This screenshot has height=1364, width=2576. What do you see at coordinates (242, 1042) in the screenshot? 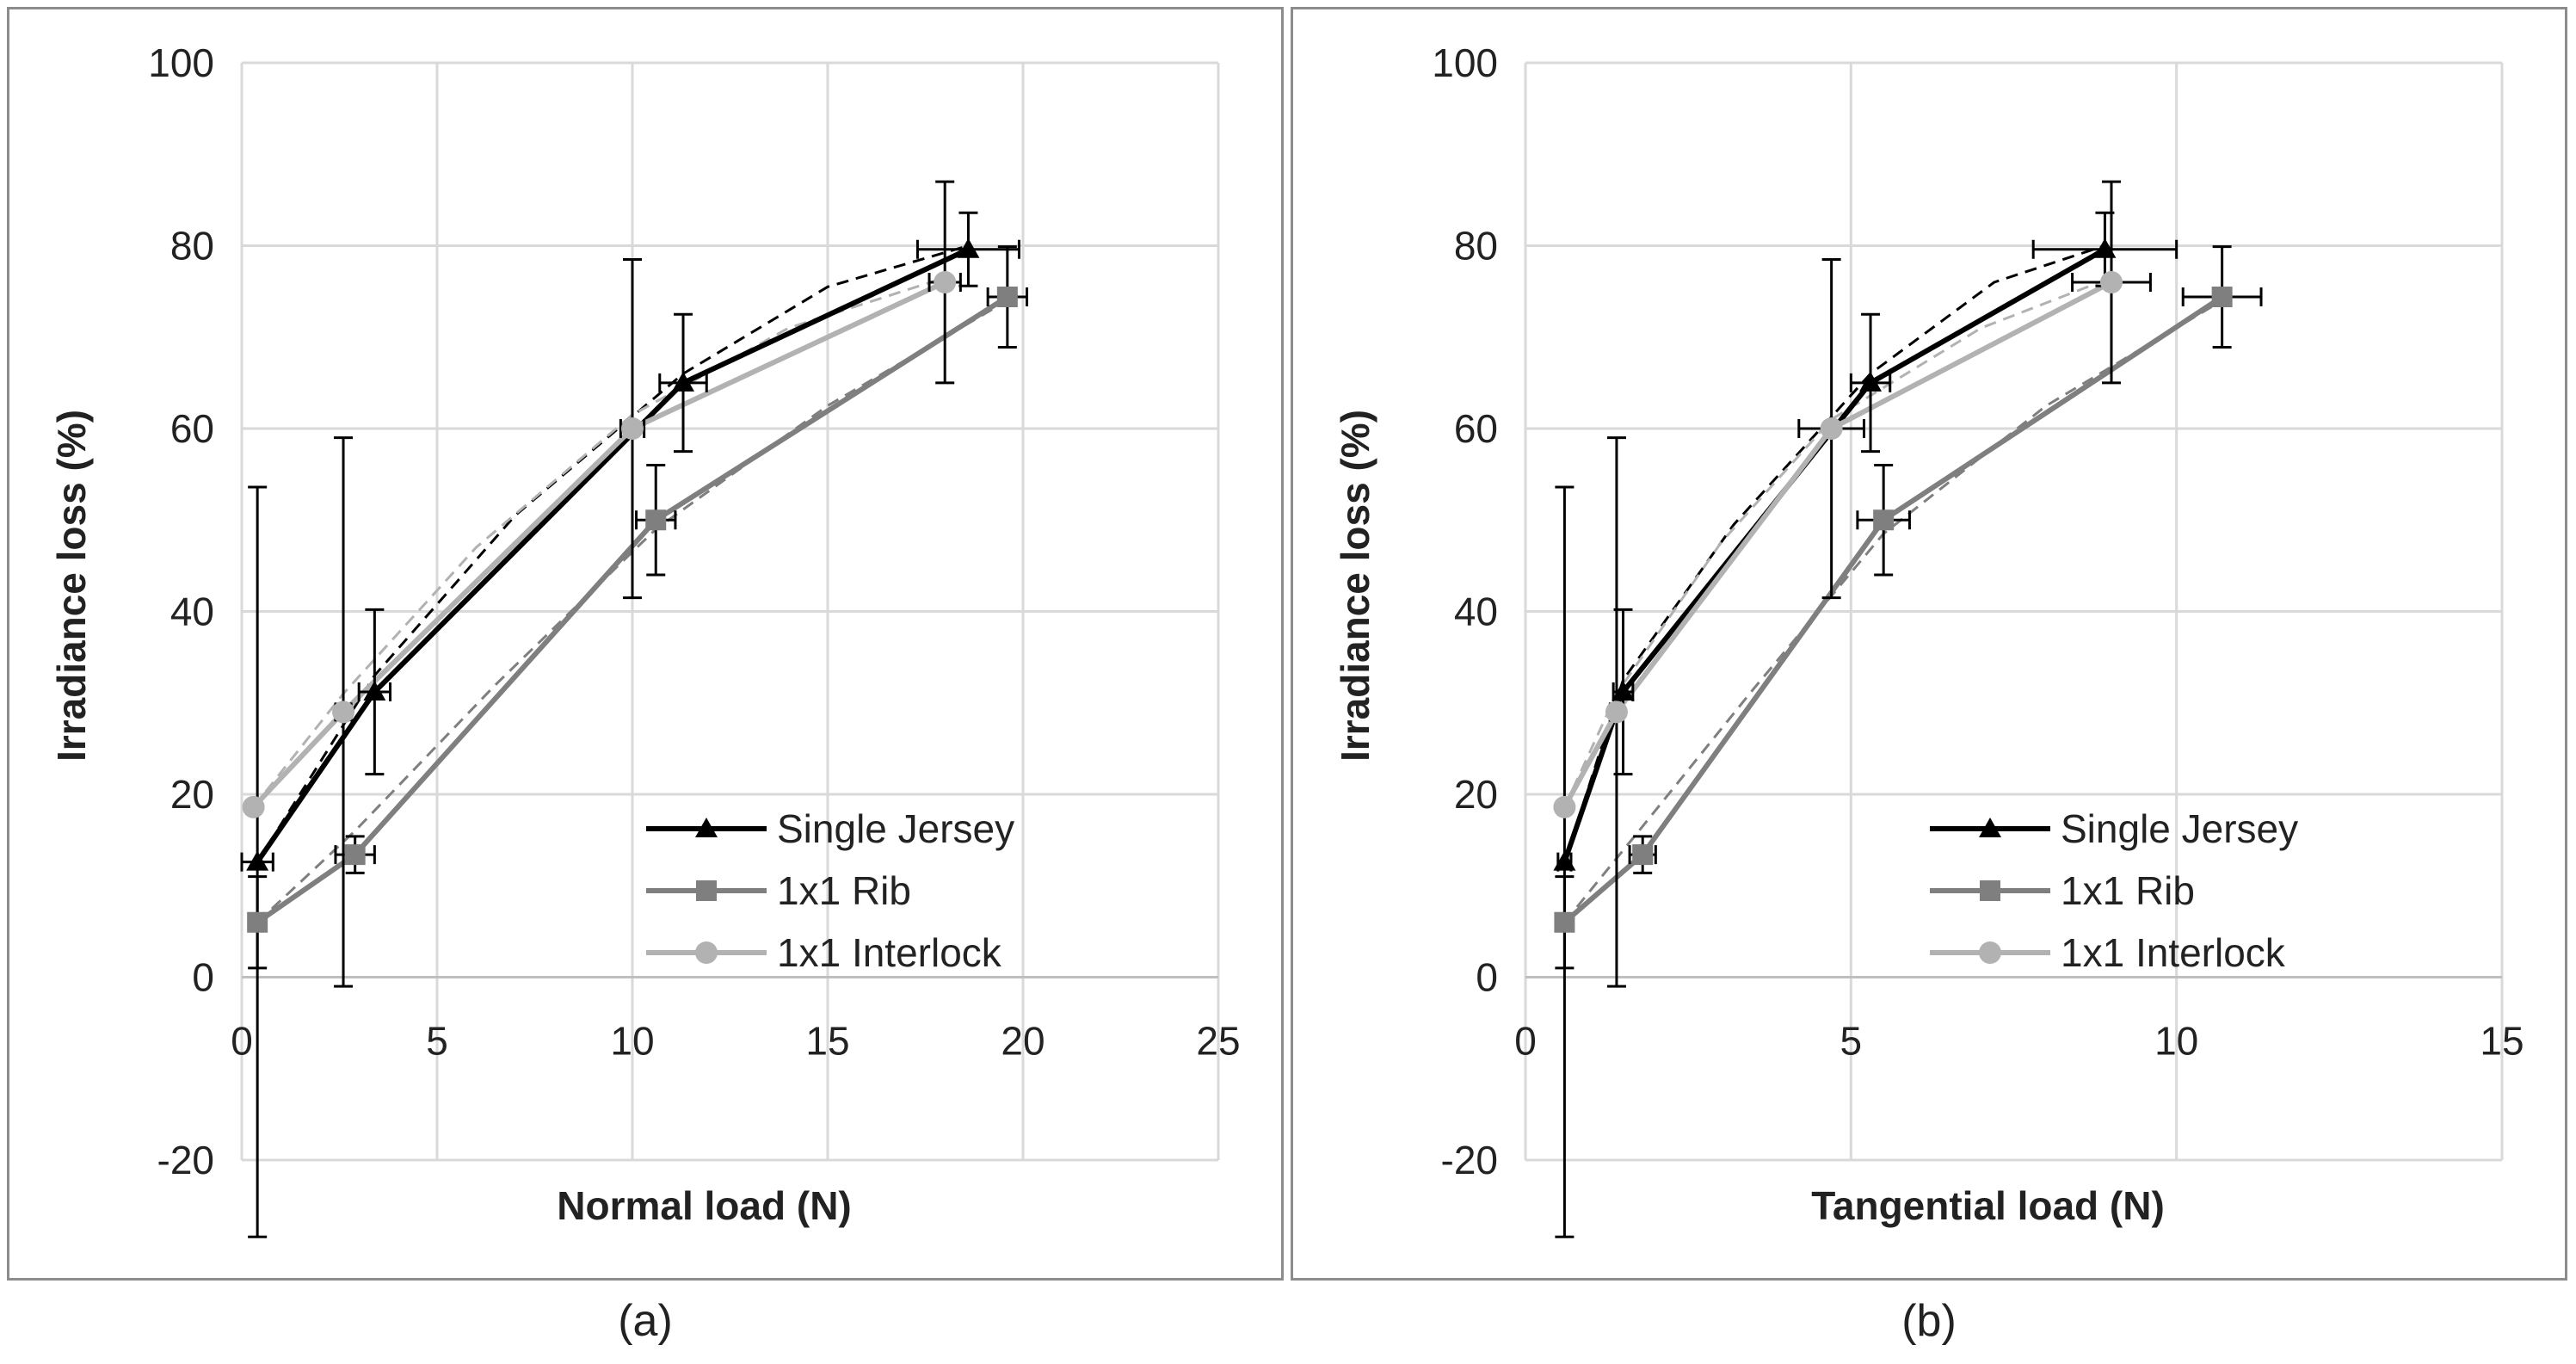
I see `chart-a-x-tick-label: 0` at bounding box center [242, 1042].